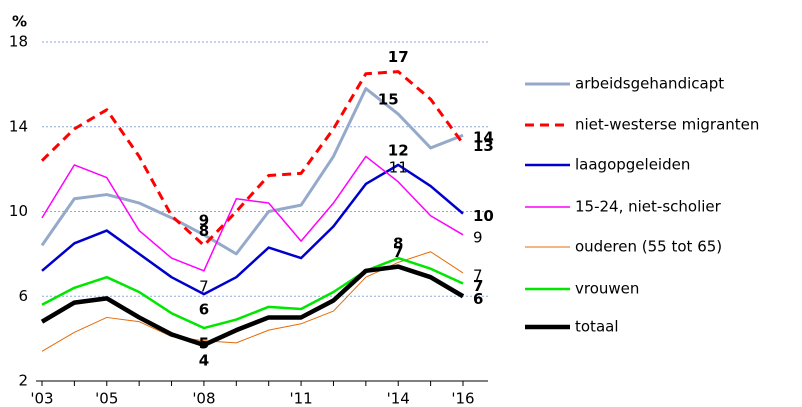  What do you see at coordinates (18, 211) in the screenshot?
I see `y-tick-label: 10` at bounding box center [18, 211].